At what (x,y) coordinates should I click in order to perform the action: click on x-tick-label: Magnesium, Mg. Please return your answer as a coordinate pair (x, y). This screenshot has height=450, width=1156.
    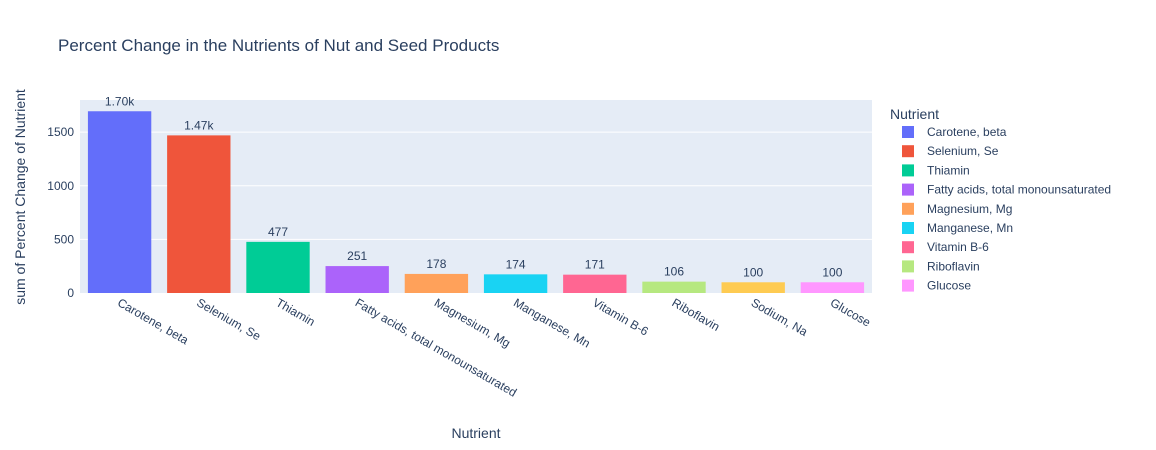
    Looking at the image, I should click on (472, 322).